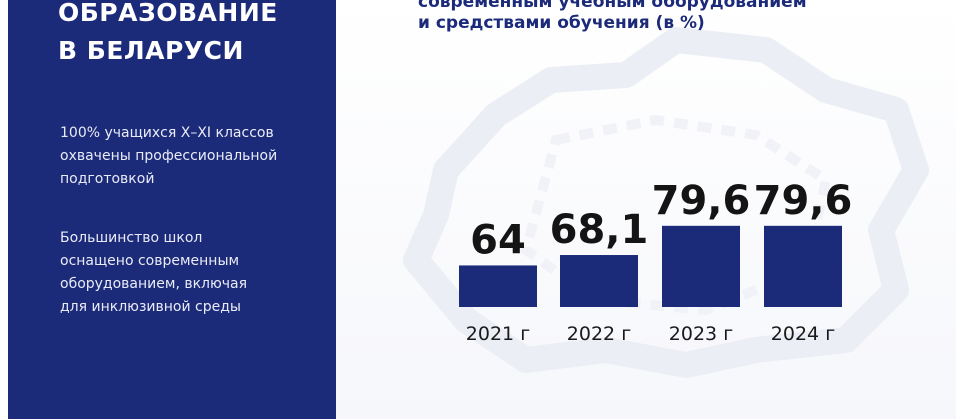 Image resolution: width=956 pixels, height=419 pixels. I want to click on text-line: охвачены профессиональной, so click(169, 156).